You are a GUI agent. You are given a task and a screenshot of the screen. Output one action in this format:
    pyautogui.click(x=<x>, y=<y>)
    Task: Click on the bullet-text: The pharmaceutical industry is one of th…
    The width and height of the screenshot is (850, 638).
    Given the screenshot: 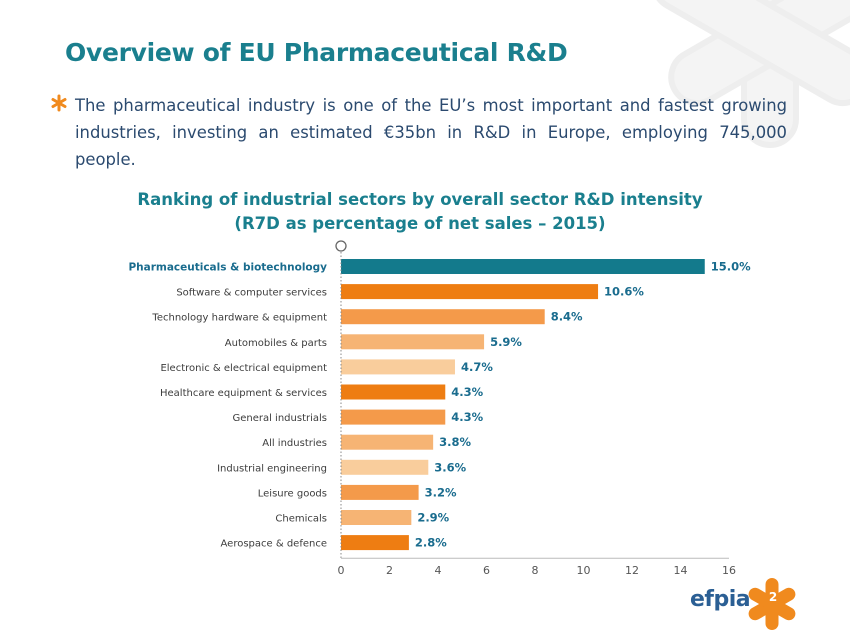 What is the action you would take?
    pyautogui.click(x=431, y=132)
    